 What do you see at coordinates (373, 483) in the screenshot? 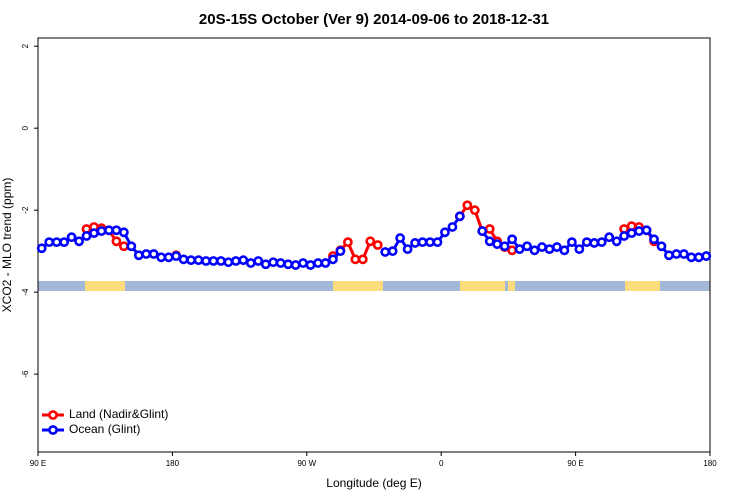
I see `x-axis-label: Longitude (deg E)` at bounding box center [373, 483].